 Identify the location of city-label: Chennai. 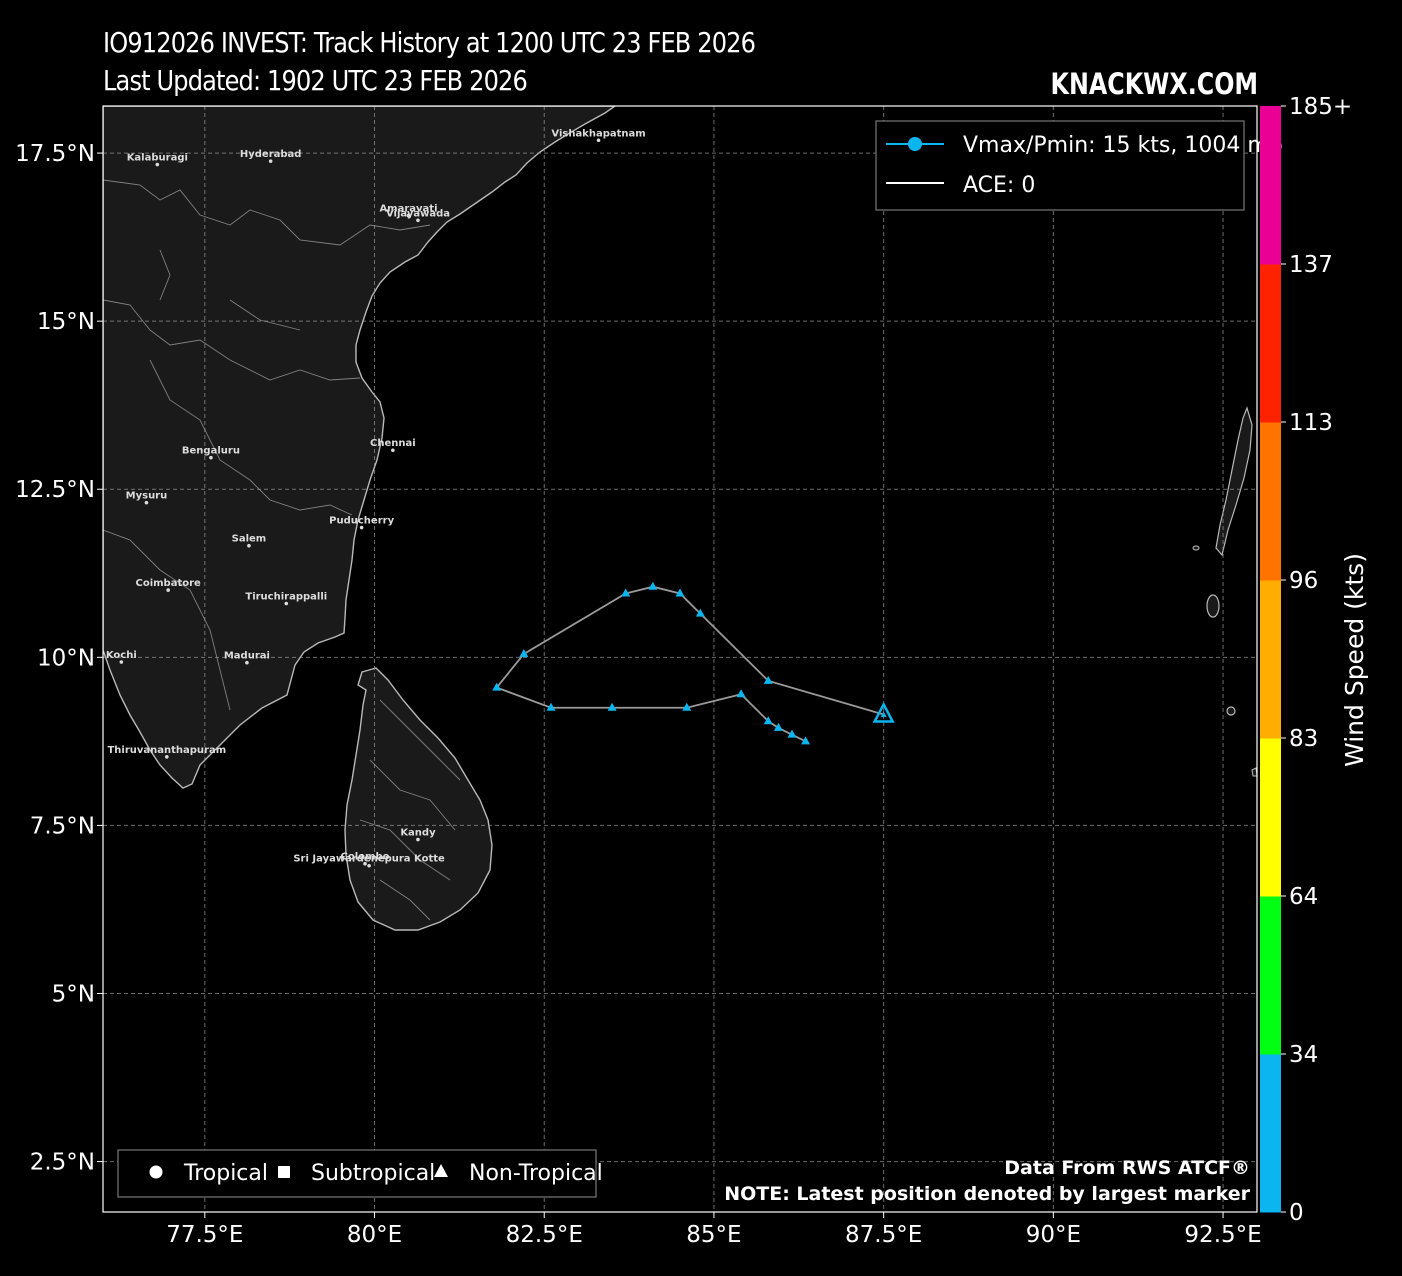
(393, 443).